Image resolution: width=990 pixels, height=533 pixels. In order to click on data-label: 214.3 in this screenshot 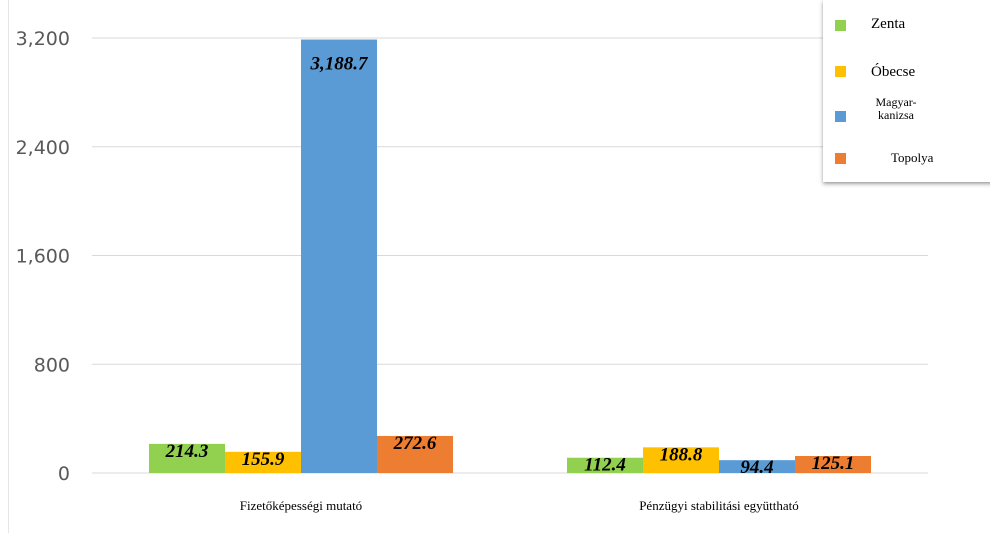, I will do `click(187, 451)`.